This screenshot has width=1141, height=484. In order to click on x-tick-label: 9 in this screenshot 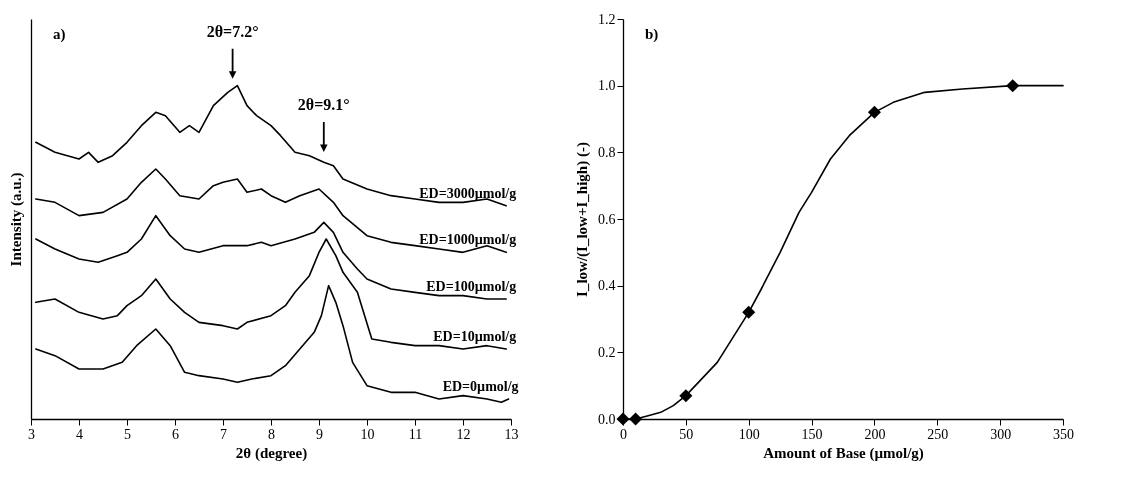, I will do `click(319, 434)`.